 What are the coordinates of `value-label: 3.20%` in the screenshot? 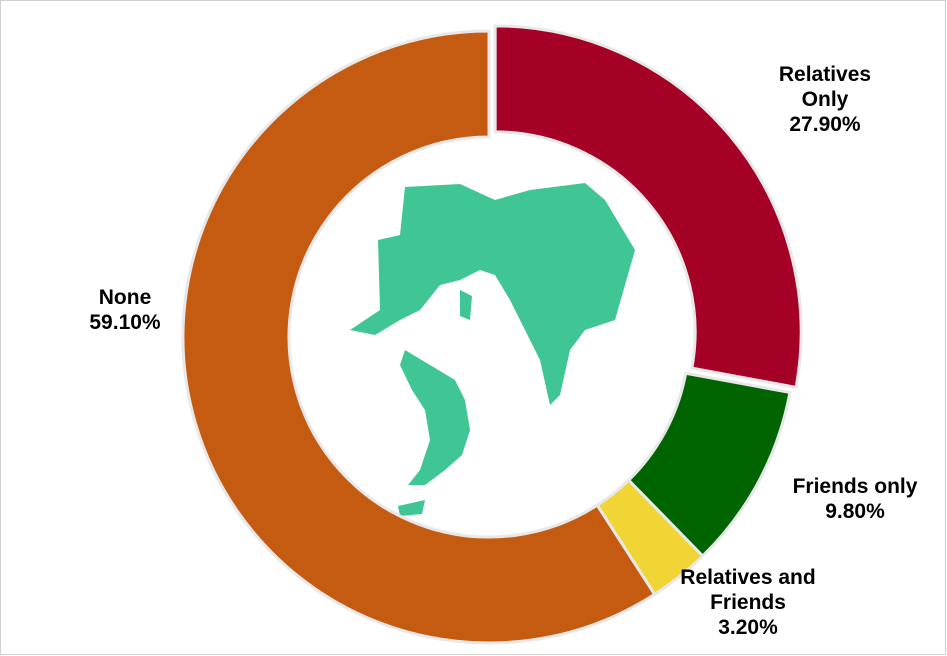 It's located at (748, 627).